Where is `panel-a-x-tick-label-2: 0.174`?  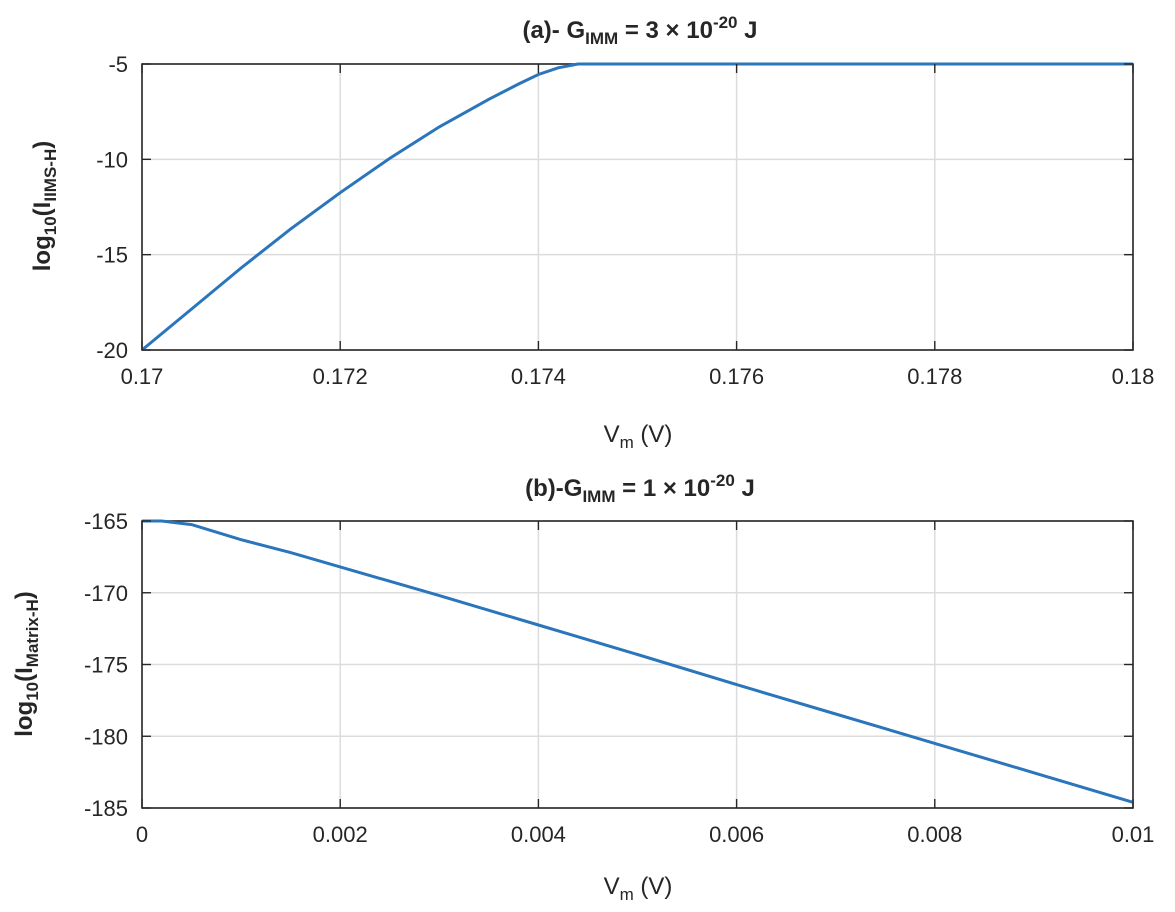
panel-a-x-tick-label-2: 0.174 is located at coordinates (538, 376).